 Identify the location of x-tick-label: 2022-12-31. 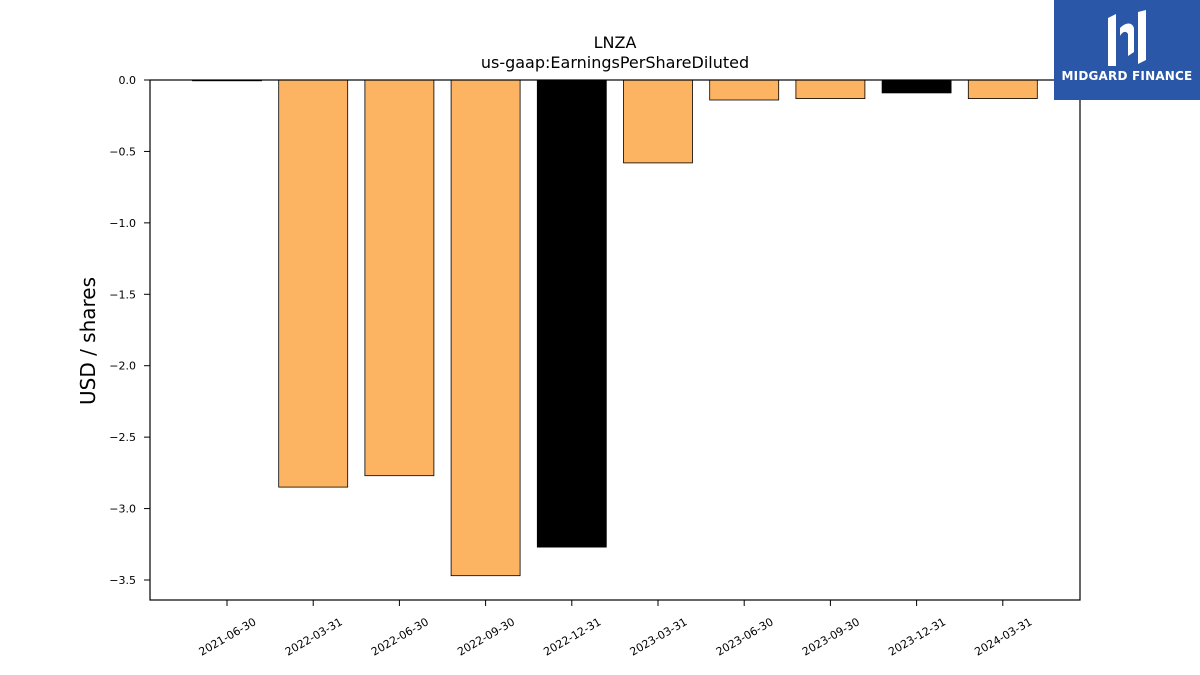
(572, 636).